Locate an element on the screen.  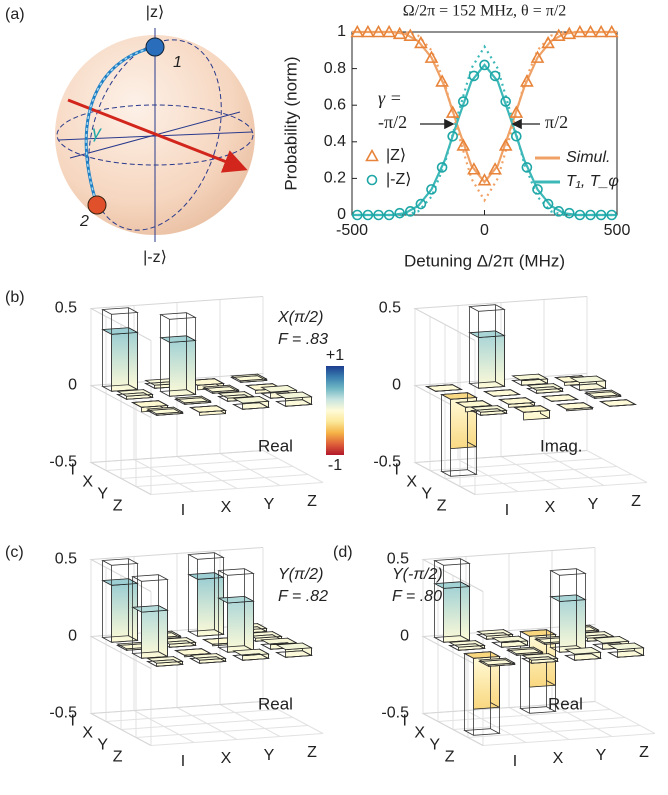
gate-label: Y(-π/2) is located at coordinates (417, 574).